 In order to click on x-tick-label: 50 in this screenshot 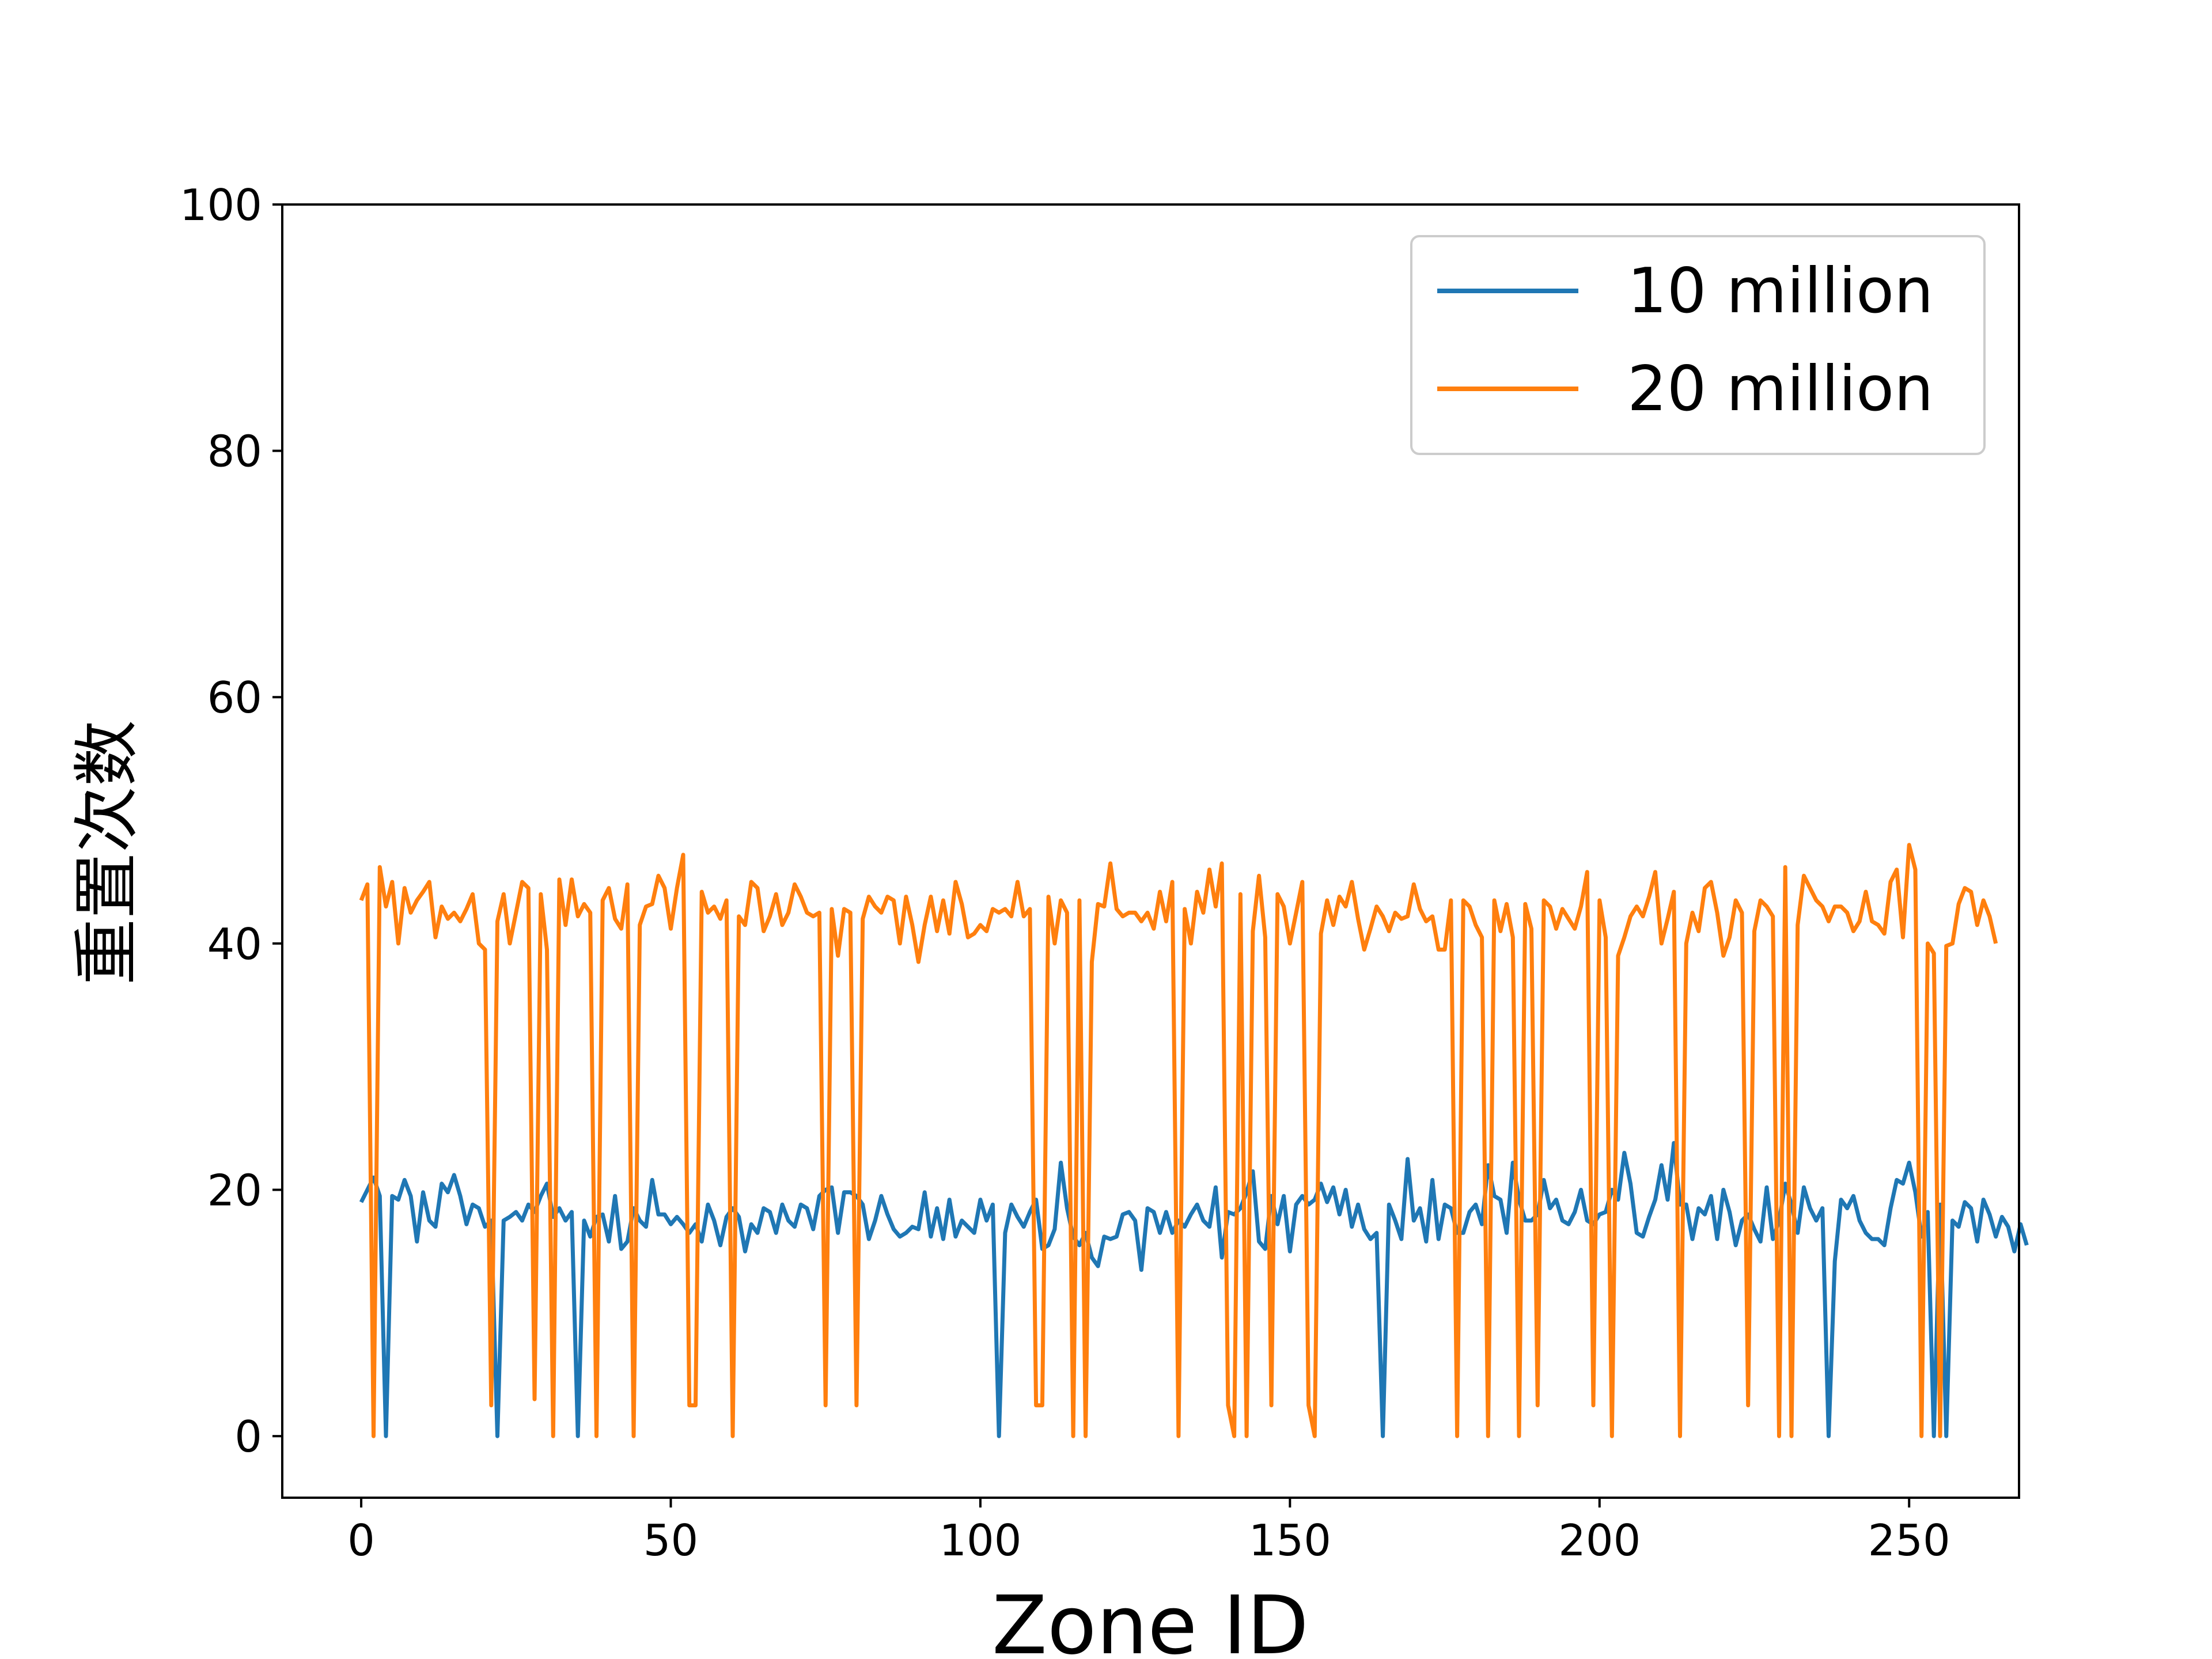, I will do `click(670, 1540)`.